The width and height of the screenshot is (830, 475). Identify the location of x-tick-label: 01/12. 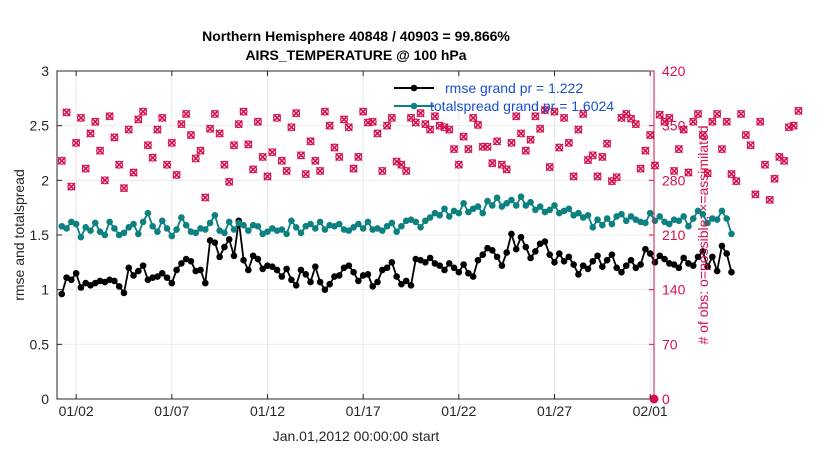
(267, 411).